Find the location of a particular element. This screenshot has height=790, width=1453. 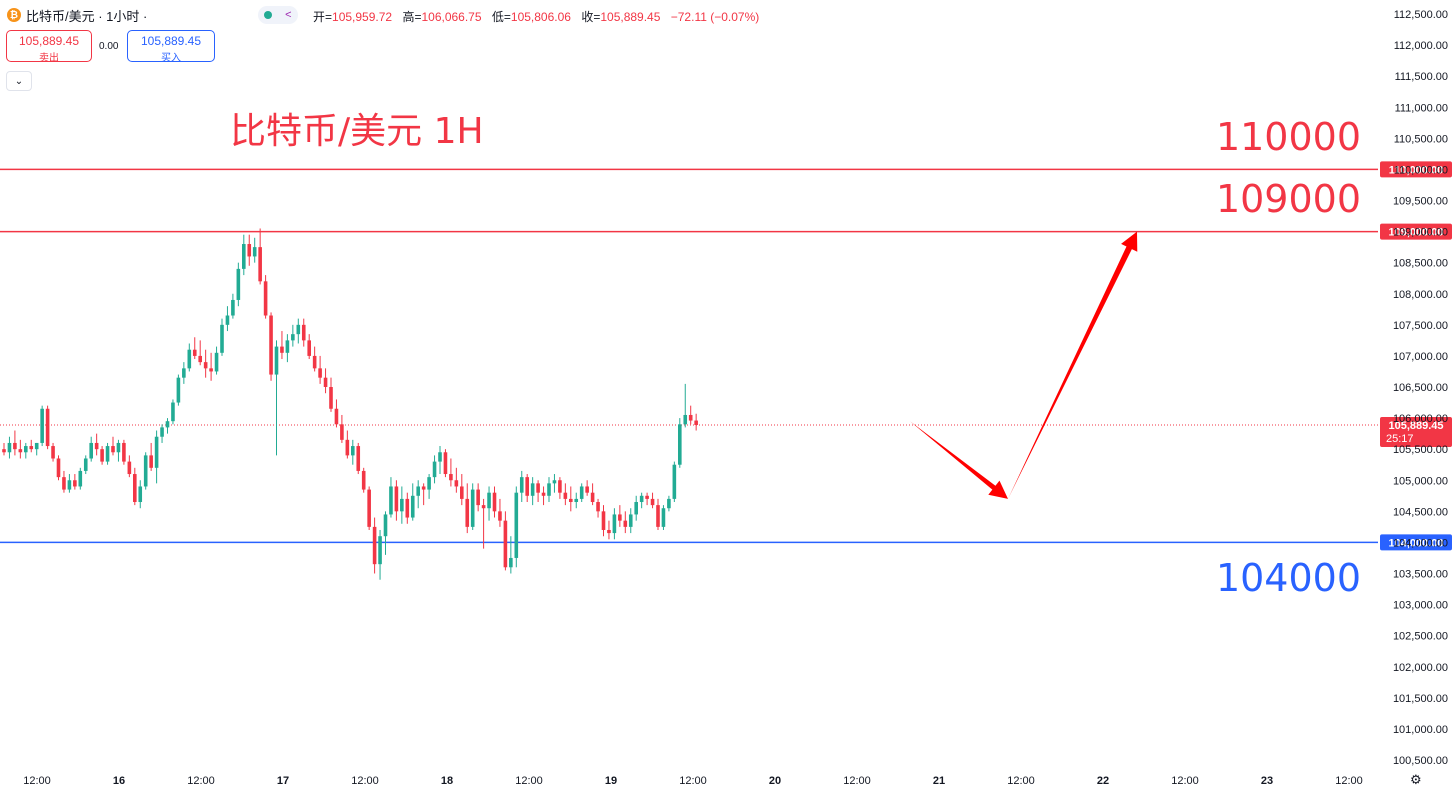

price-tick-label: 105,000.00 is located at coordinates (1420, 481).